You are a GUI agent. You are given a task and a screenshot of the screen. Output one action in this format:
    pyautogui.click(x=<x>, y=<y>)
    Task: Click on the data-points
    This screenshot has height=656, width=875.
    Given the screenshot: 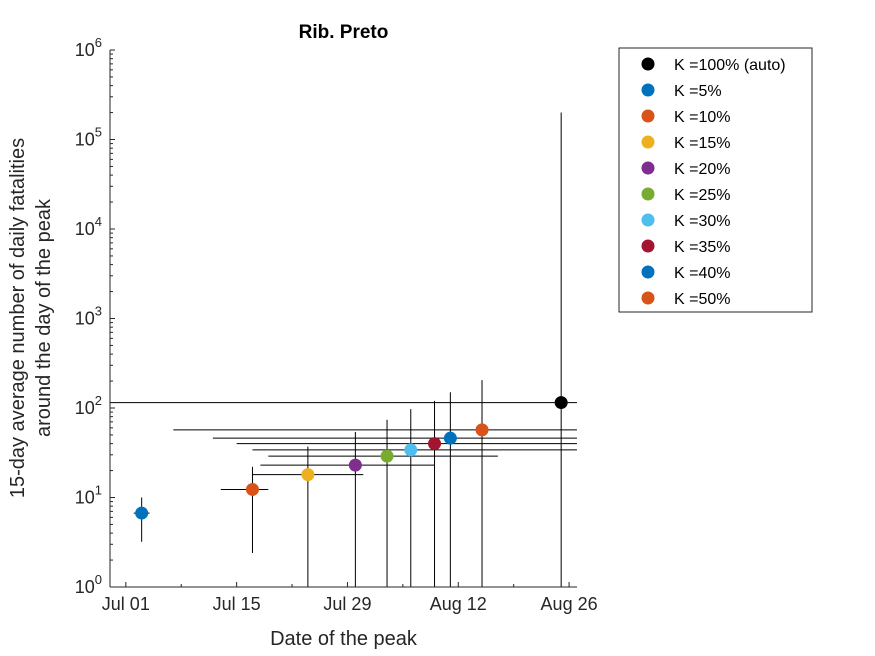 What is the action you would take?
    pyautogui.click(x=351, y=458)
    